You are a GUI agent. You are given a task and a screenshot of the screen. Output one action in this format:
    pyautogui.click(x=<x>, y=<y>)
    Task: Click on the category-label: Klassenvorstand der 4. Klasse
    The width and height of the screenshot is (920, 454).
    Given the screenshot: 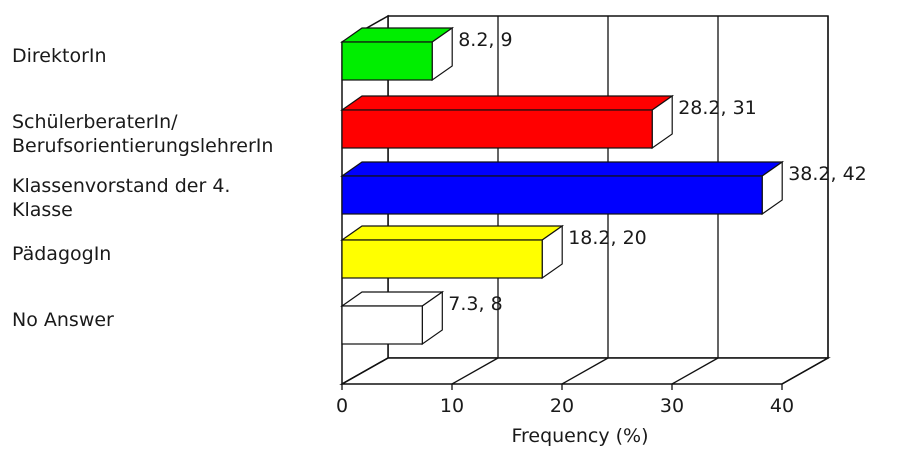 What is the action you would take?
    pyautogui.click(x=121, y=198)
    